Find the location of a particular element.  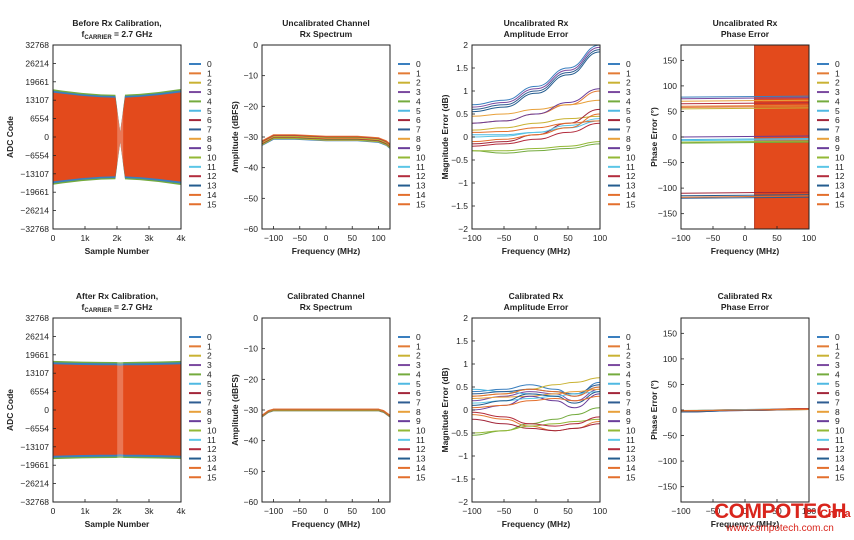

y-tick-label: −1.5 is located at coordinates (459, 479).